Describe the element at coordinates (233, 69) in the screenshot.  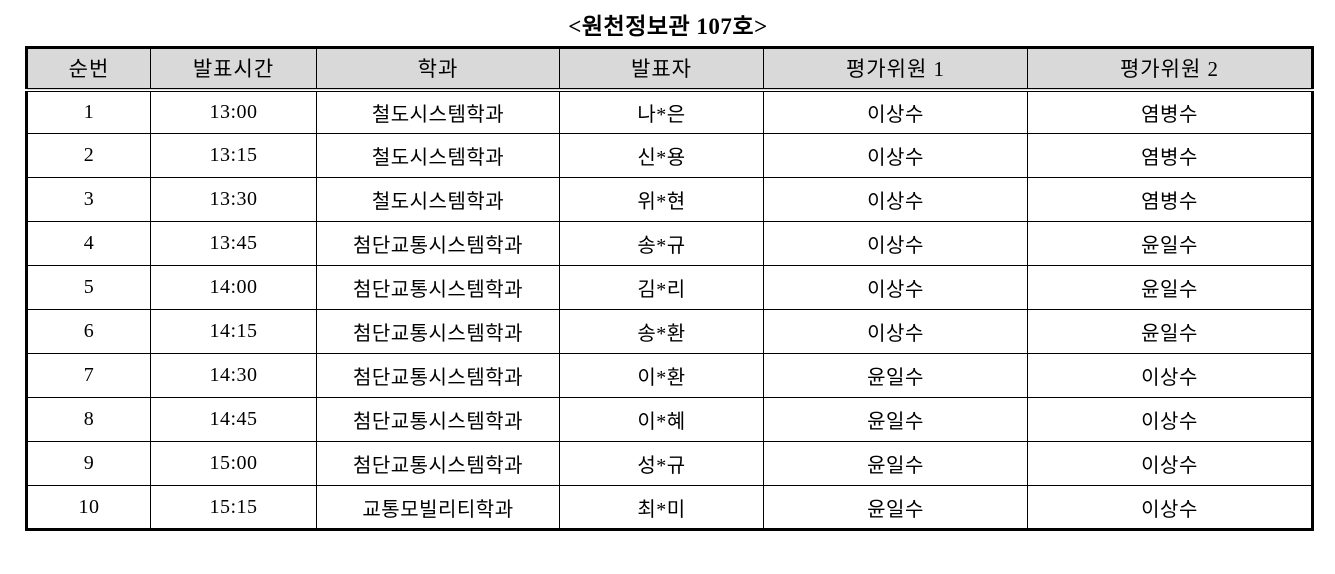
I see `column-header: 발표시간` at that location.